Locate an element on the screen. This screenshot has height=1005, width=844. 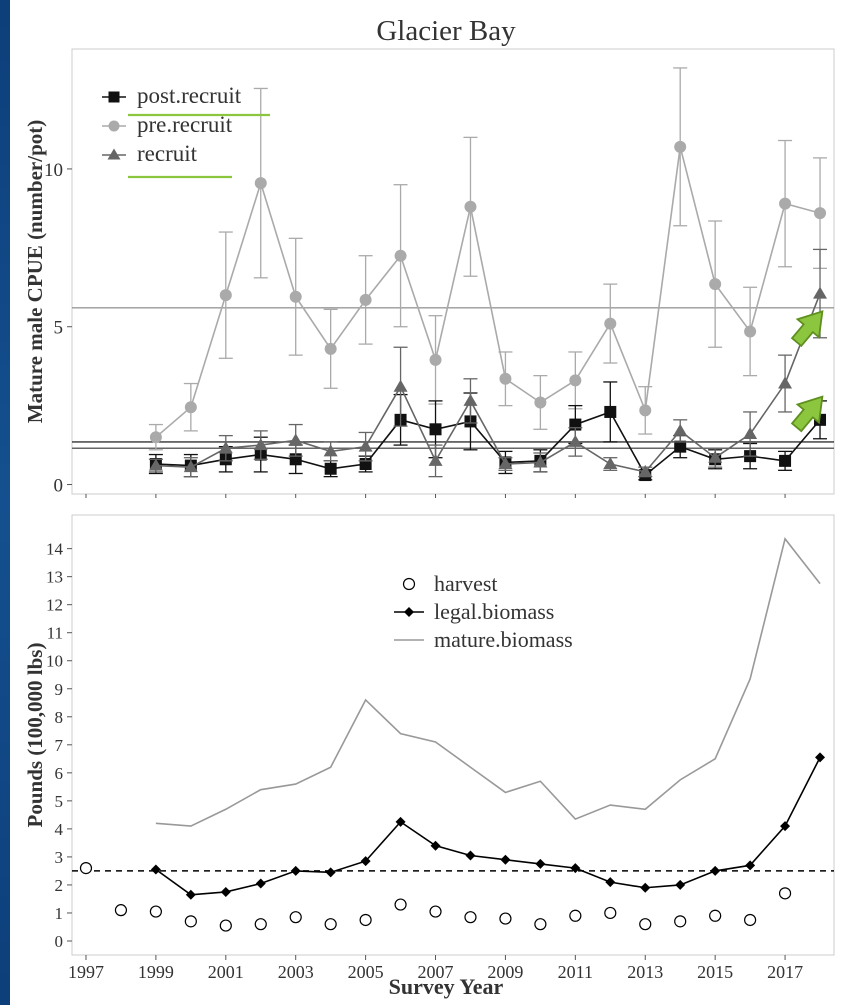
legend: post.recruit pre.recruit recruit is located at coordinates (186, 131).